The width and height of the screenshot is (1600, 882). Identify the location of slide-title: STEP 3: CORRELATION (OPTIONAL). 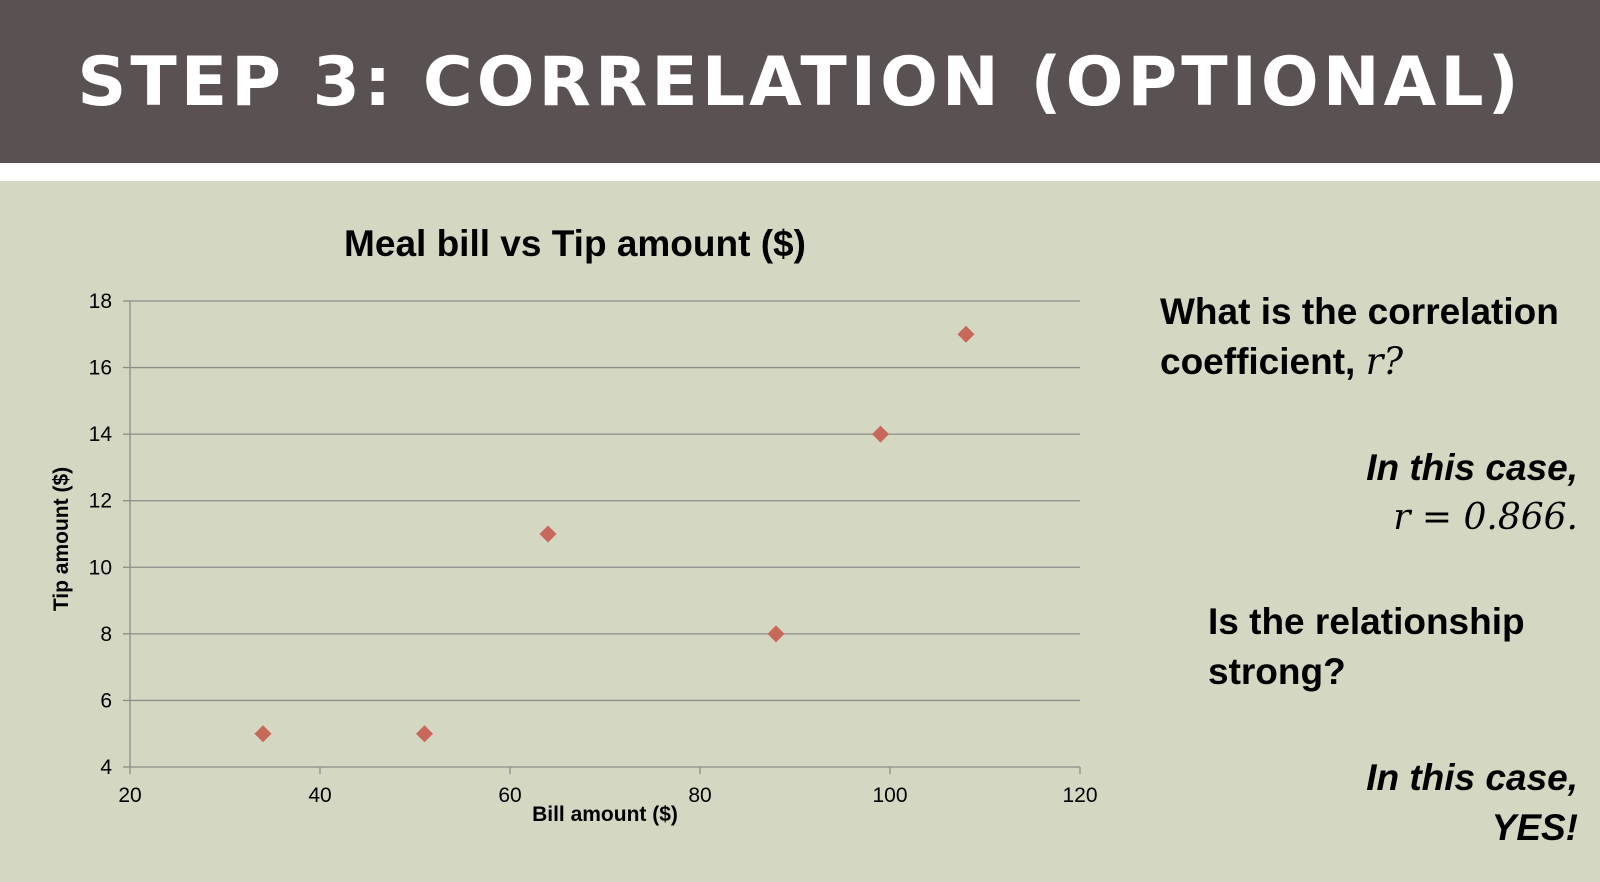
(800, 82).